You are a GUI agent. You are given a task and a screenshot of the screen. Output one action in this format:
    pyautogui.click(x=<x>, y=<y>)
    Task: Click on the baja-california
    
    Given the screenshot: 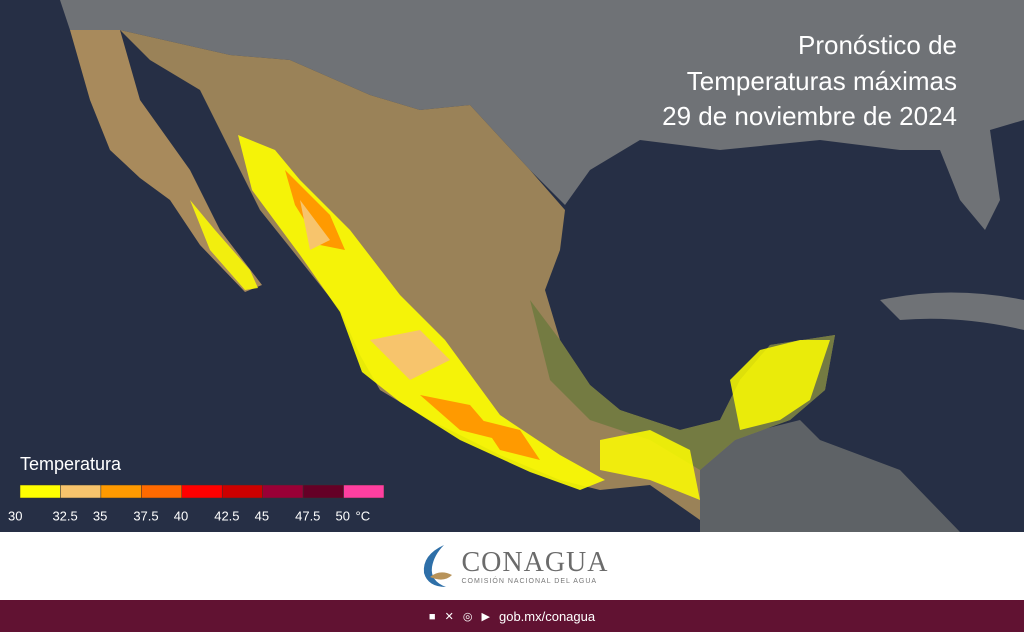 What is the action you would take?
    pyautogui.click(x=166, y=161)
    